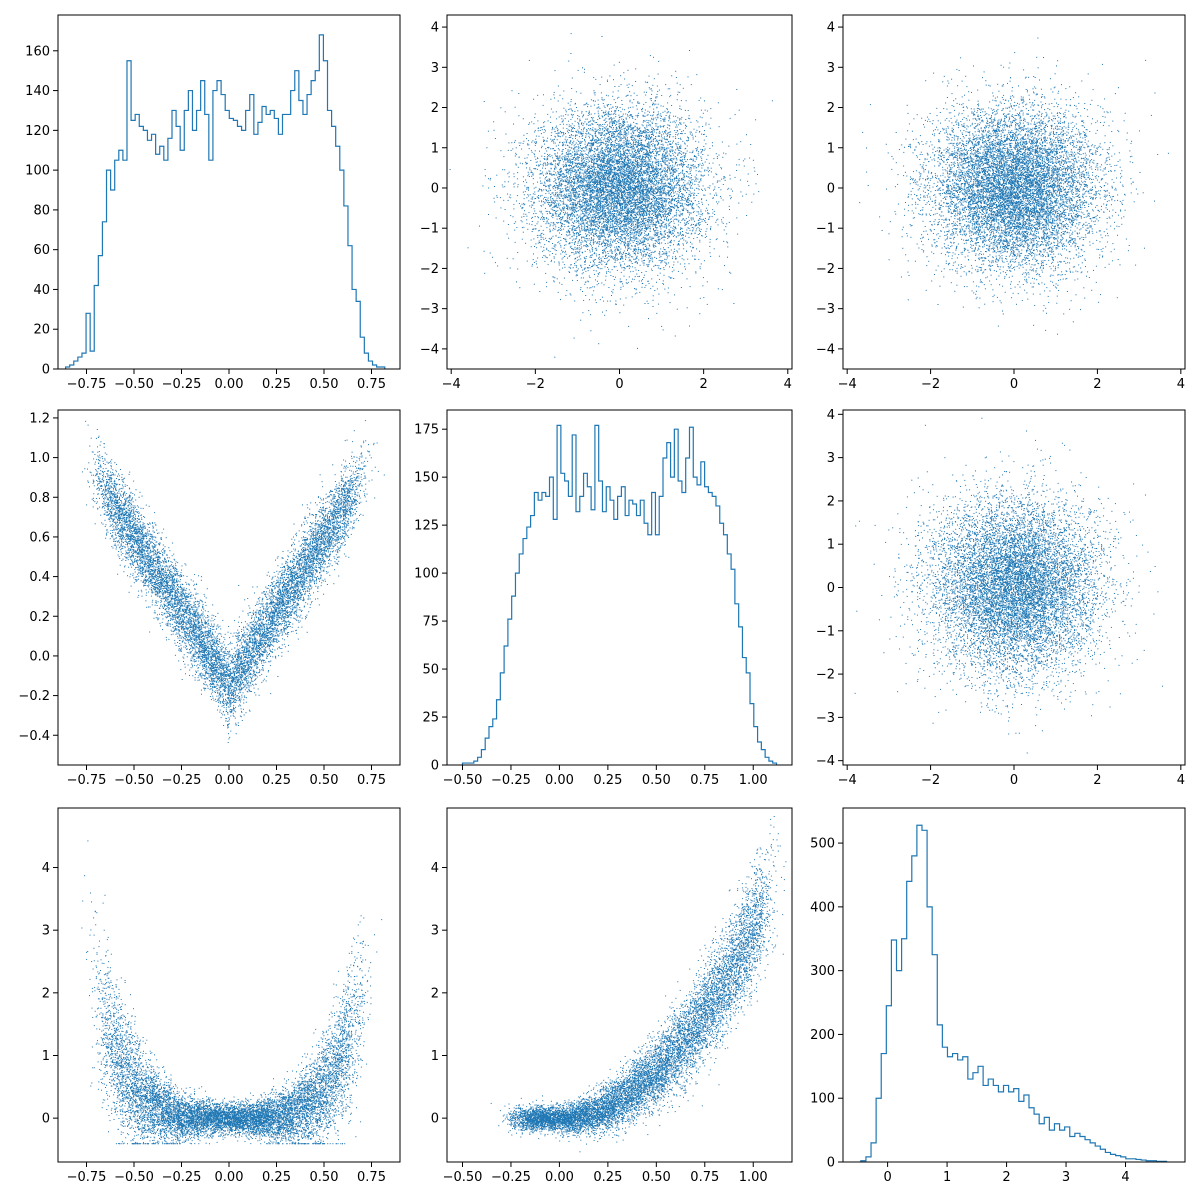  What do you see at coordinates (611, 195) in the screenshot?
I see `scatter-points` at bounding box center [611, 195].